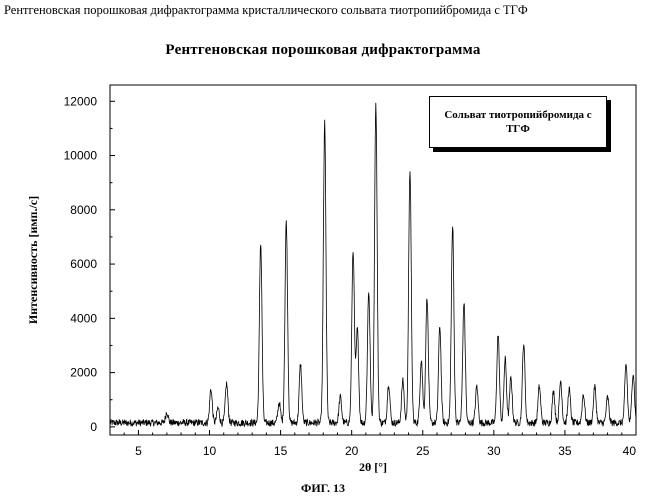 The height and width of the screenshot is (500, 646). I want to click on x-axis-ticks: 5 10 15 20 25 30 35 40, so click(380, 444).